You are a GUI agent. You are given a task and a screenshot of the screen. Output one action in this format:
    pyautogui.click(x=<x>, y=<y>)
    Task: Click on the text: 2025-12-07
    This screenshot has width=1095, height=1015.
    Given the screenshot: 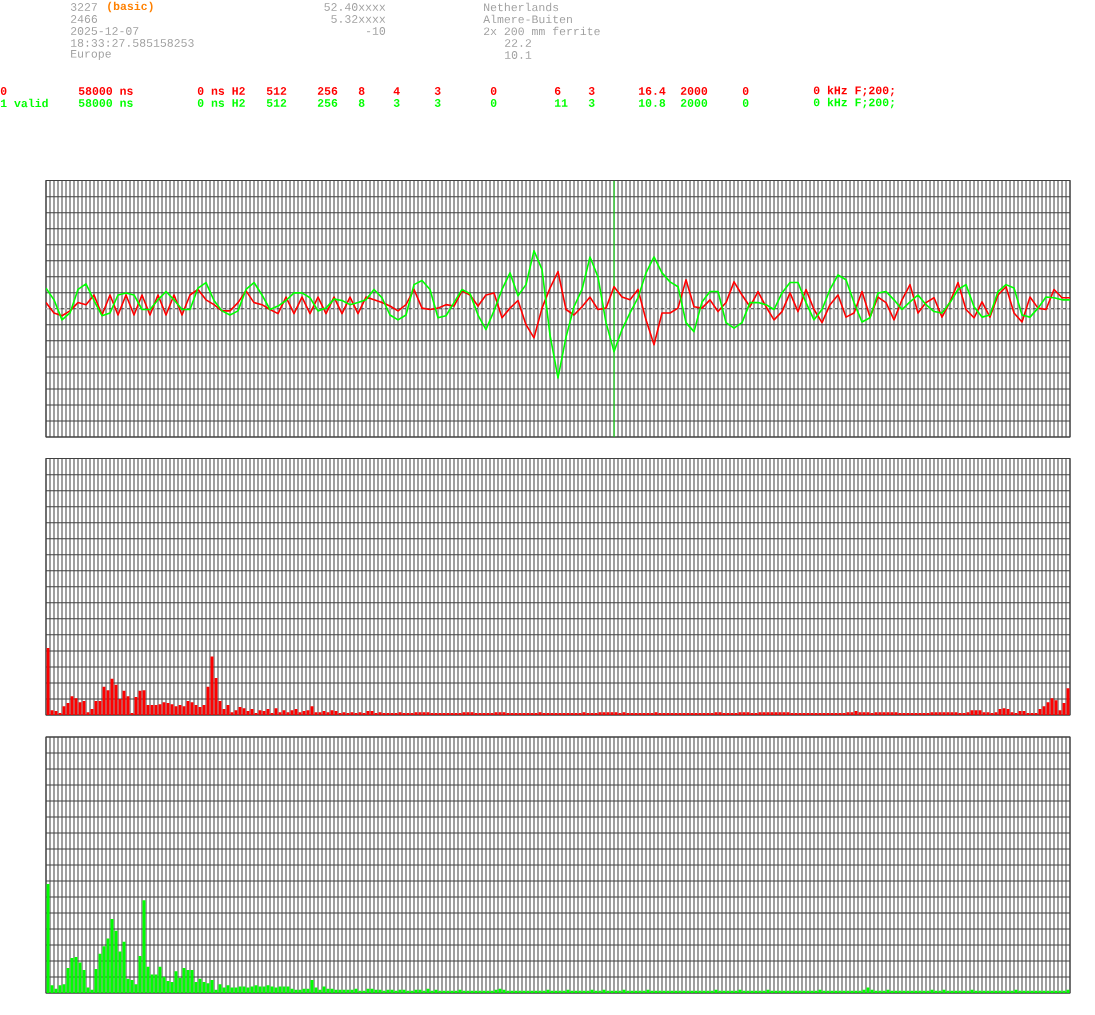 What is the action you would take?
    pyautogui.click(x=105, y=31)
    